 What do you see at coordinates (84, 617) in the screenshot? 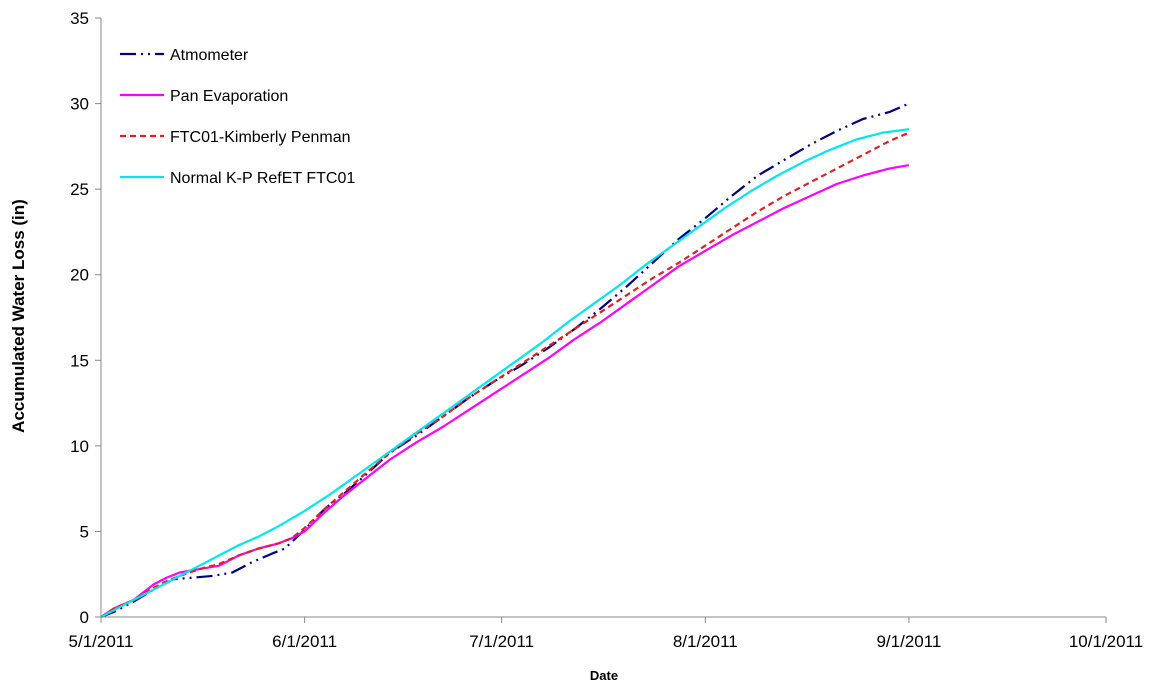
I see `y-tick-label: 0` at bounding box center [84, 617].